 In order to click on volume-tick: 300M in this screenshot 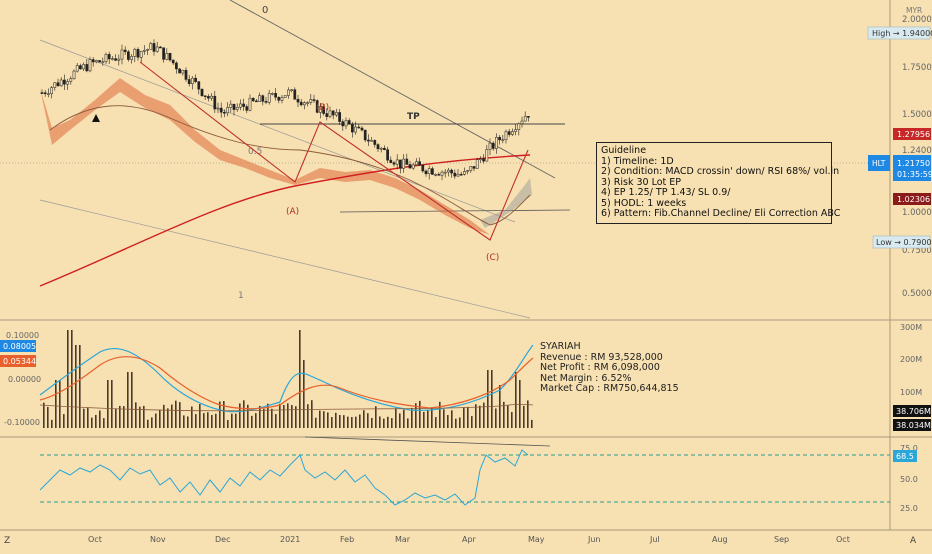, I will do `click(911, 327)`.